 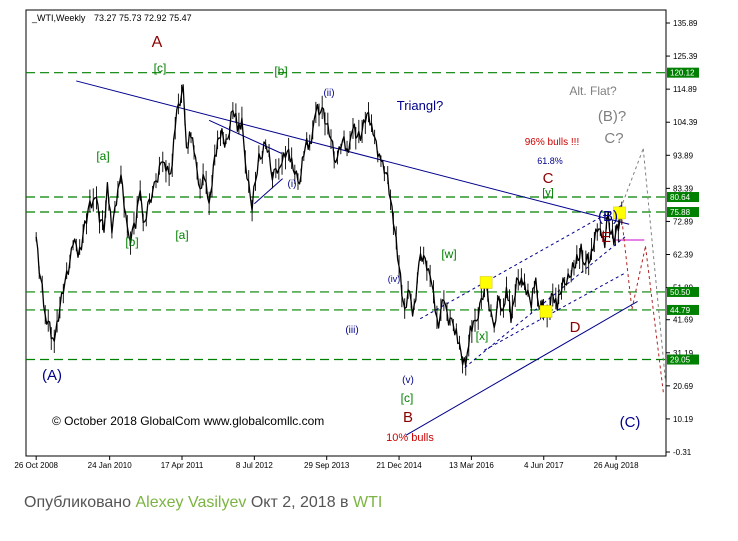 What do you see at coordinates (399, 465) in the screenshot?
I see `x-tick-label: 21 Dec 2014` at bounding box center [399, 465].